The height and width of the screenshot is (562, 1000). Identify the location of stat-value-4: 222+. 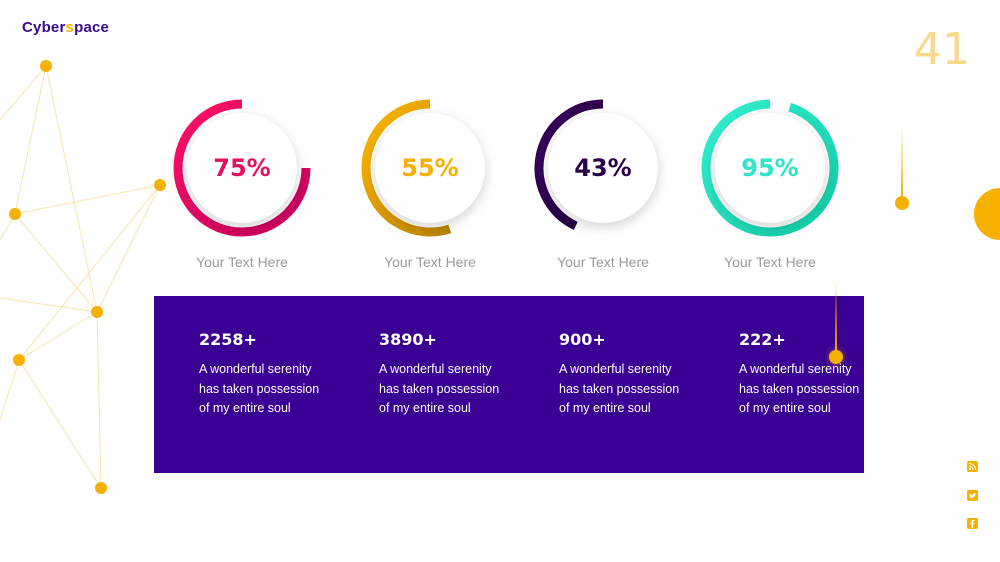
(762, 339).